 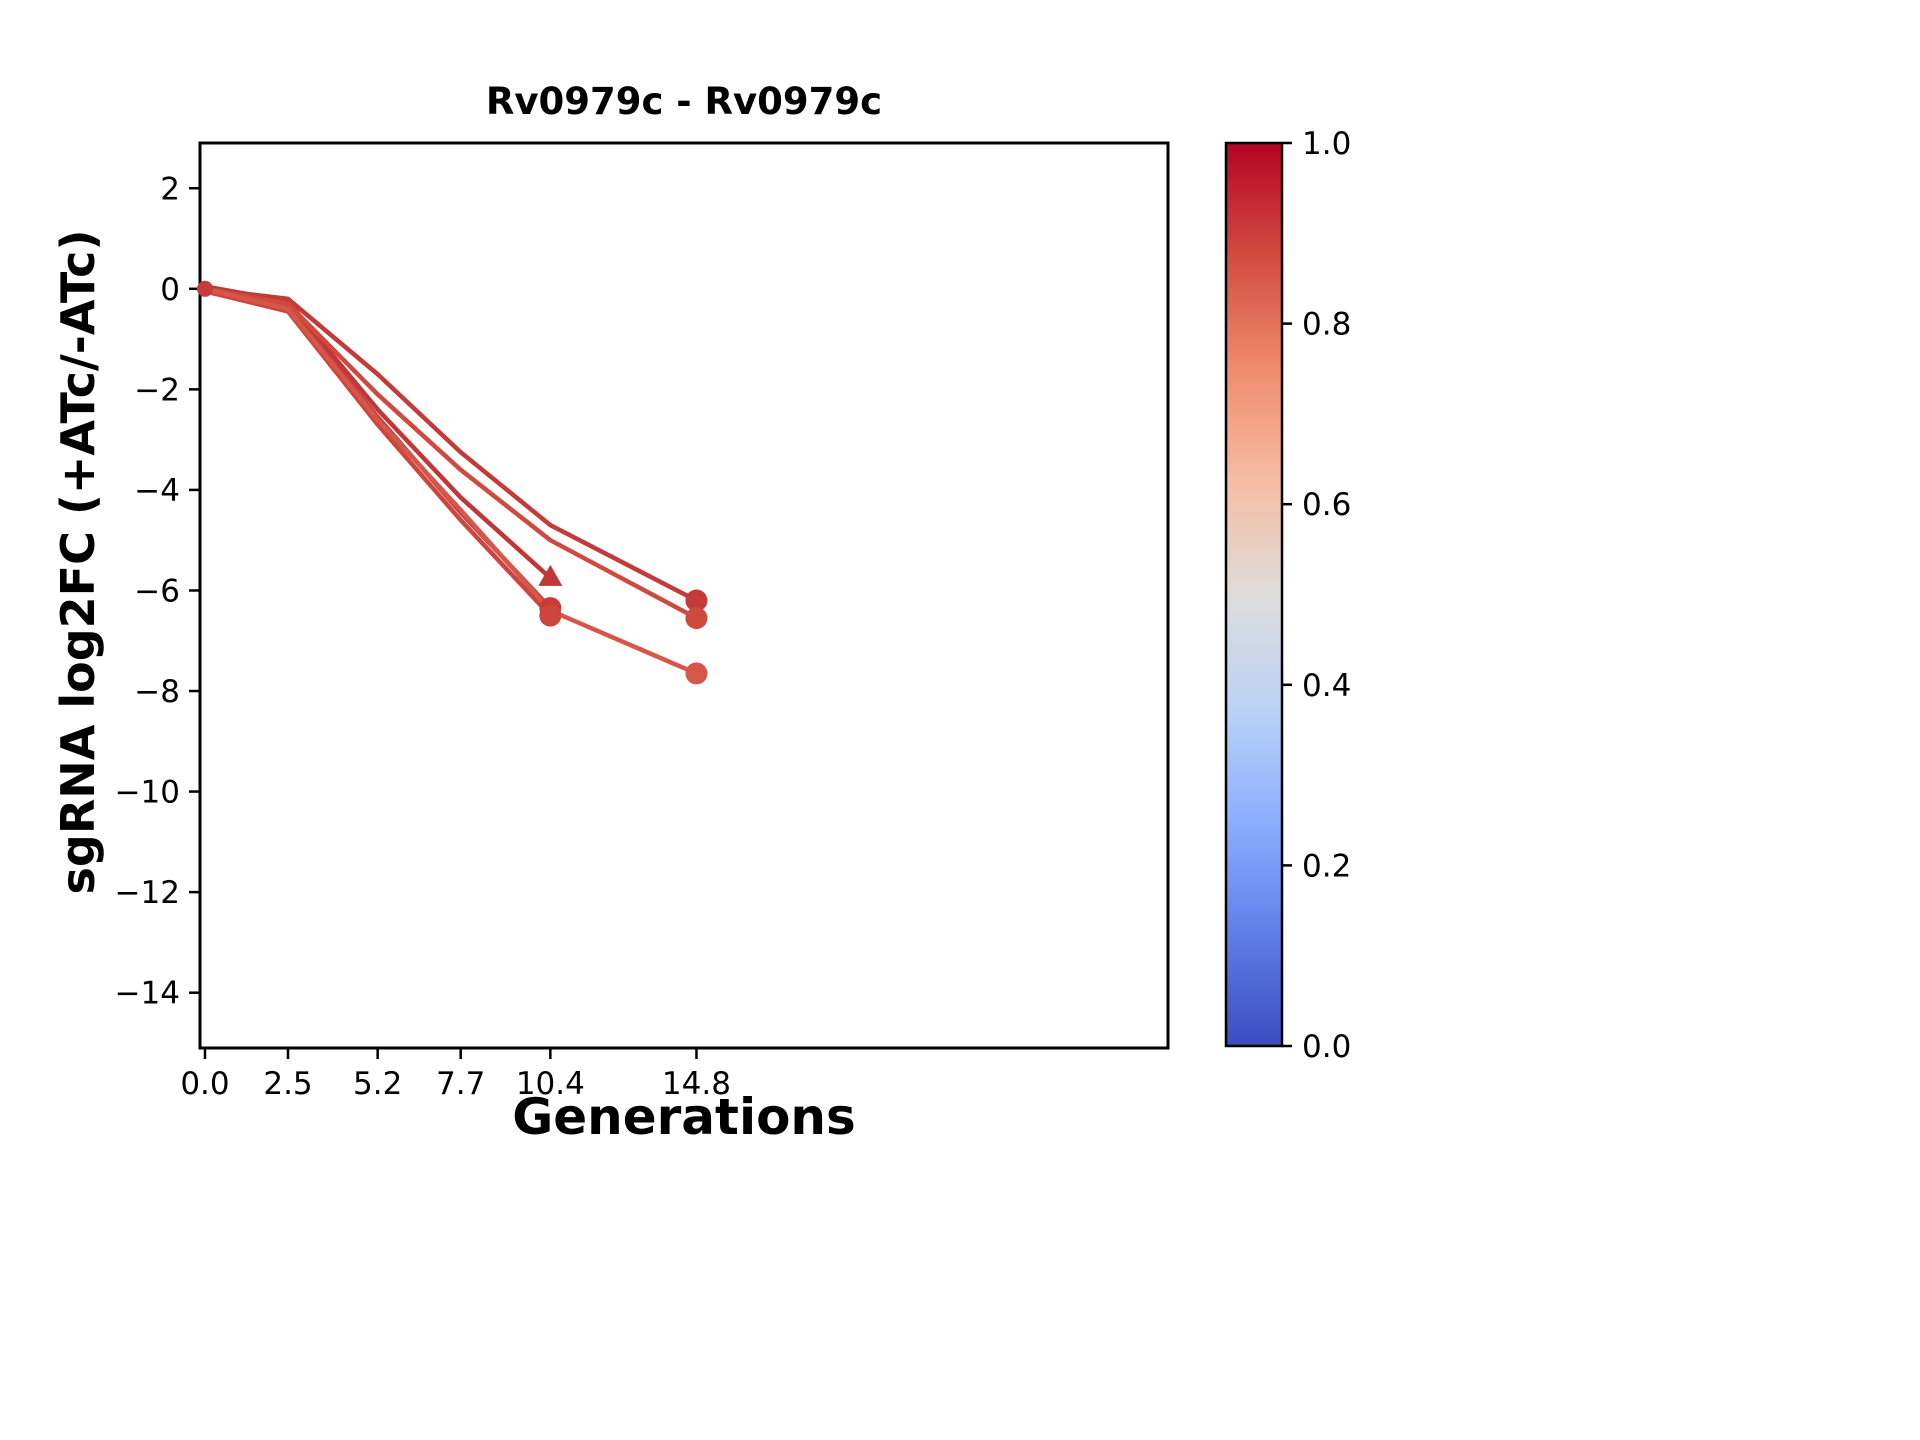 What do you see at coordinates (1254, 594) in the screenshot?
I see `colorbar-gradient` at bounding box center [1254, 594].